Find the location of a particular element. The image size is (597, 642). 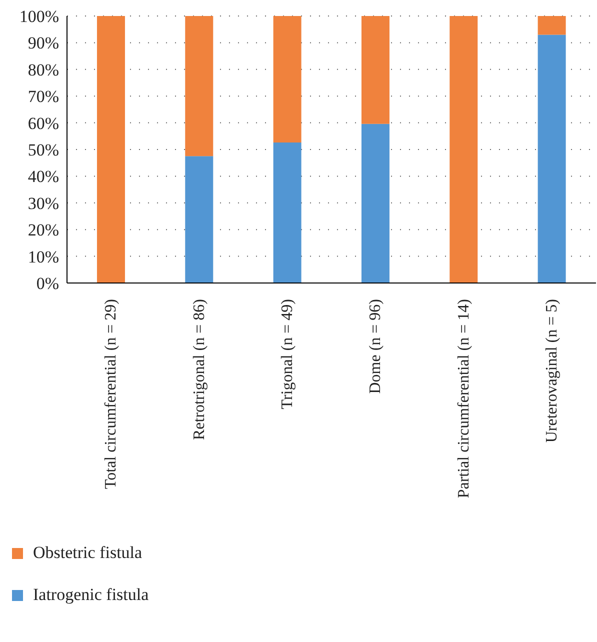

y-tick-label: 70% is located at coordinates (43, 96).